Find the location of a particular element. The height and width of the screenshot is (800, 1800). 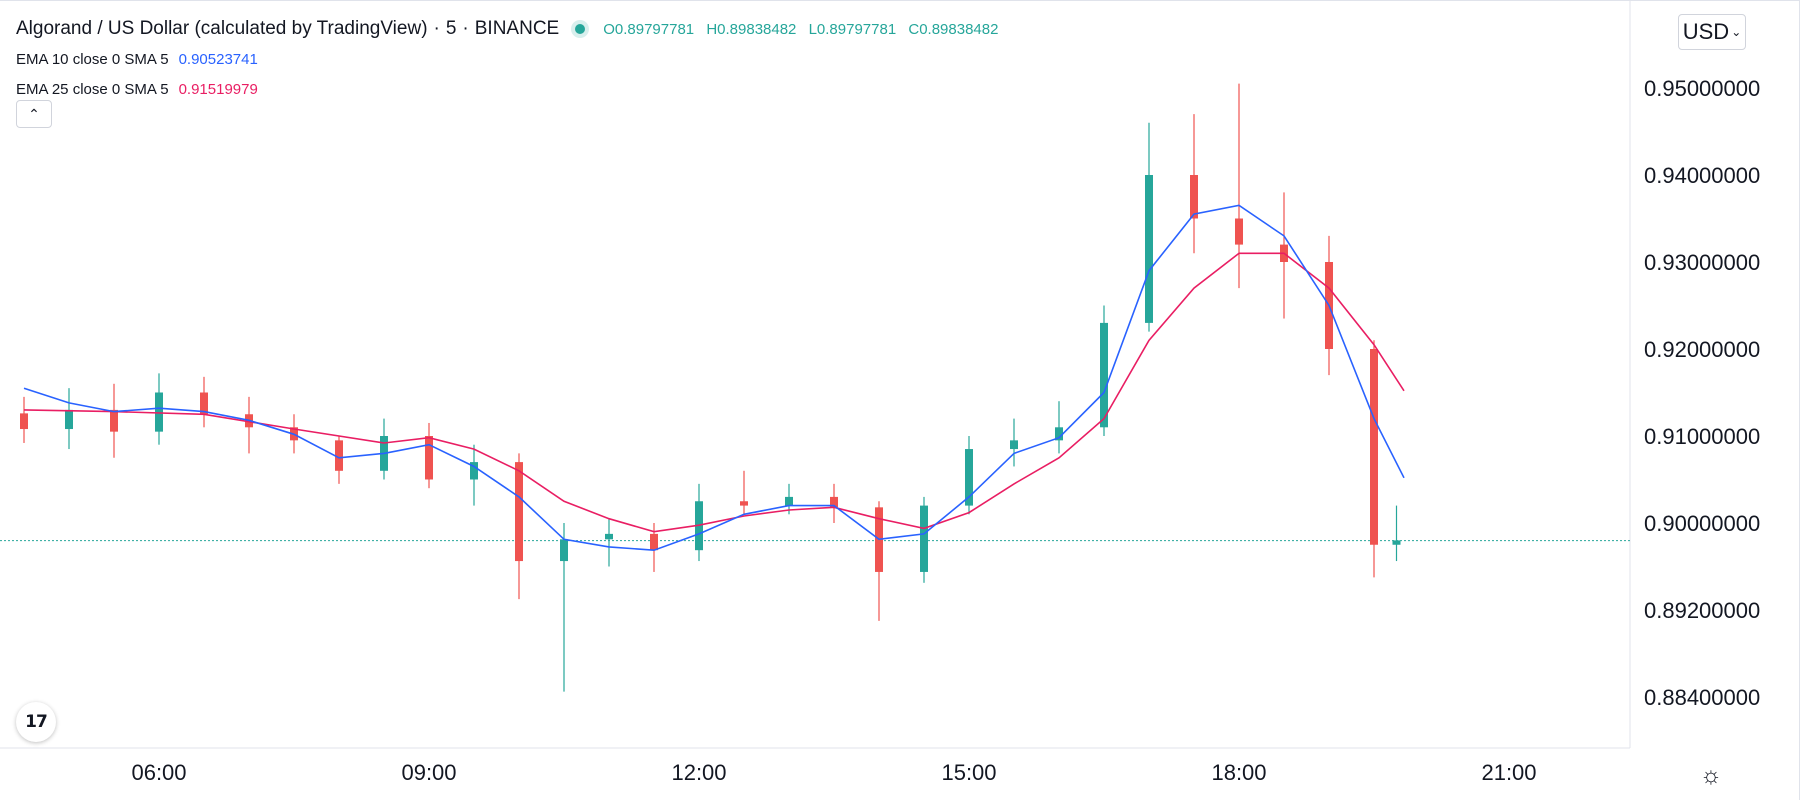

open-label: O is located at coordinates (609, 29).